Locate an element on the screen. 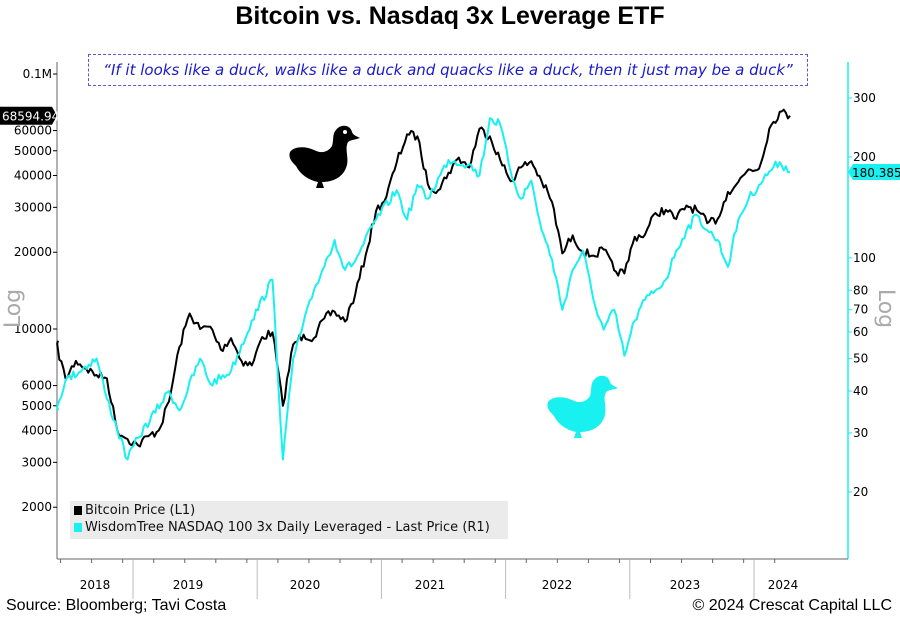 The height and width of the screenshot is (620, 900). left-tick-label: 10000 is located at coordinates (33, 329).